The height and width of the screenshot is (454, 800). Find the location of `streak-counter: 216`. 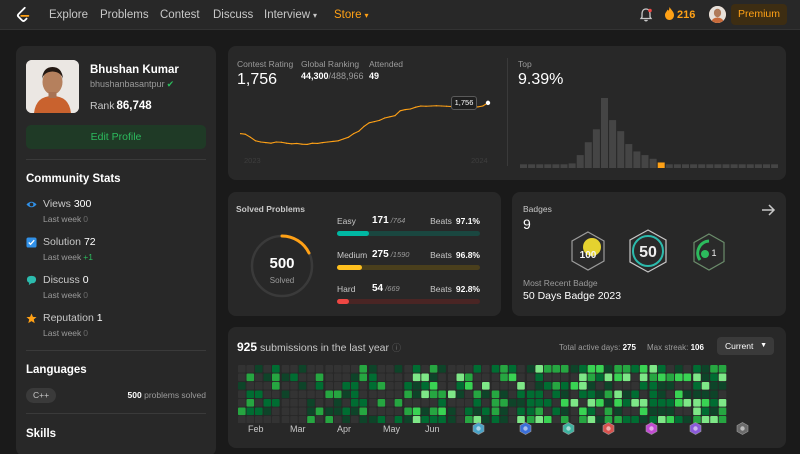

streak-counter: 216 is located at coordinates (684, 15).